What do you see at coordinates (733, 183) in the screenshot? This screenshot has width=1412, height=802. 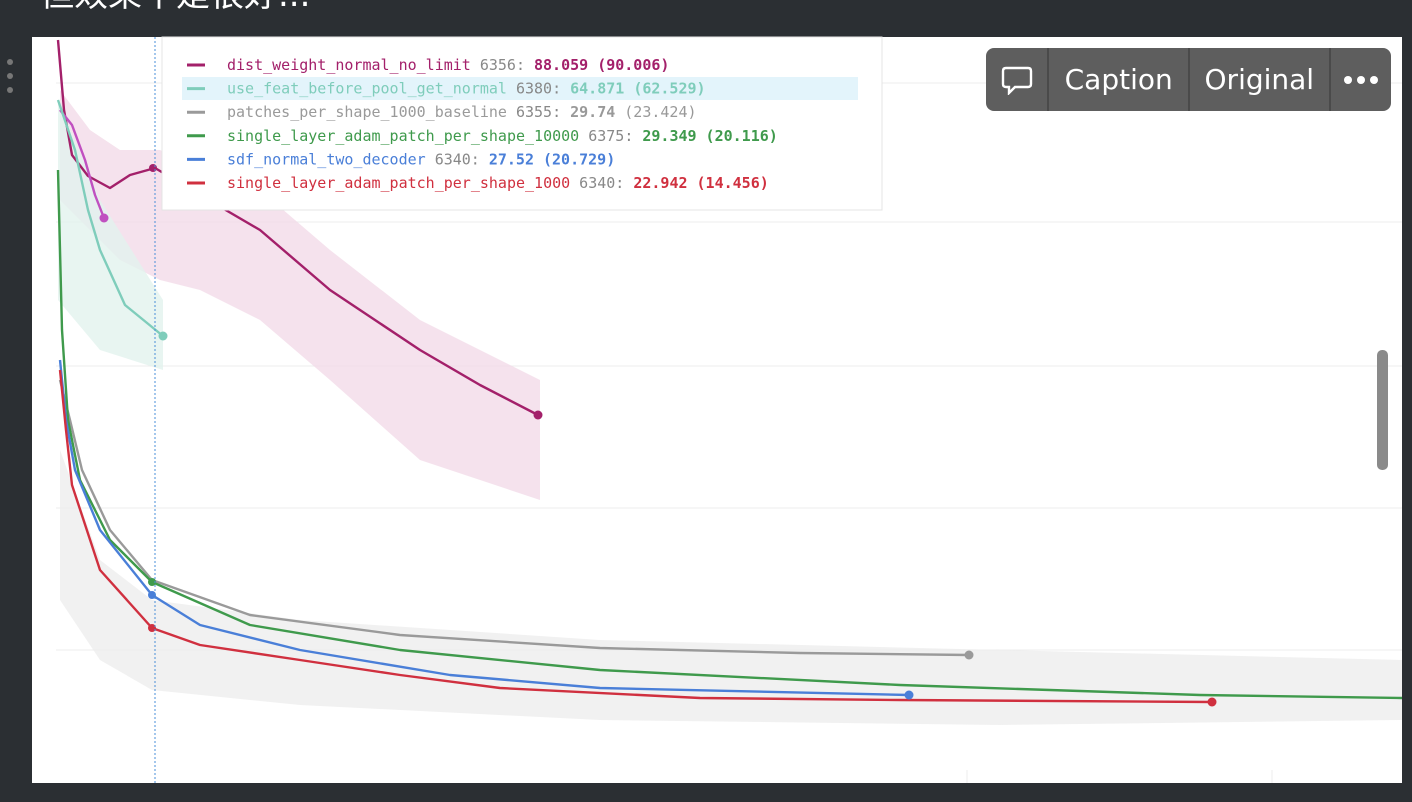 I see `raw-value: (14.456)` at bounding box center [733, 183].